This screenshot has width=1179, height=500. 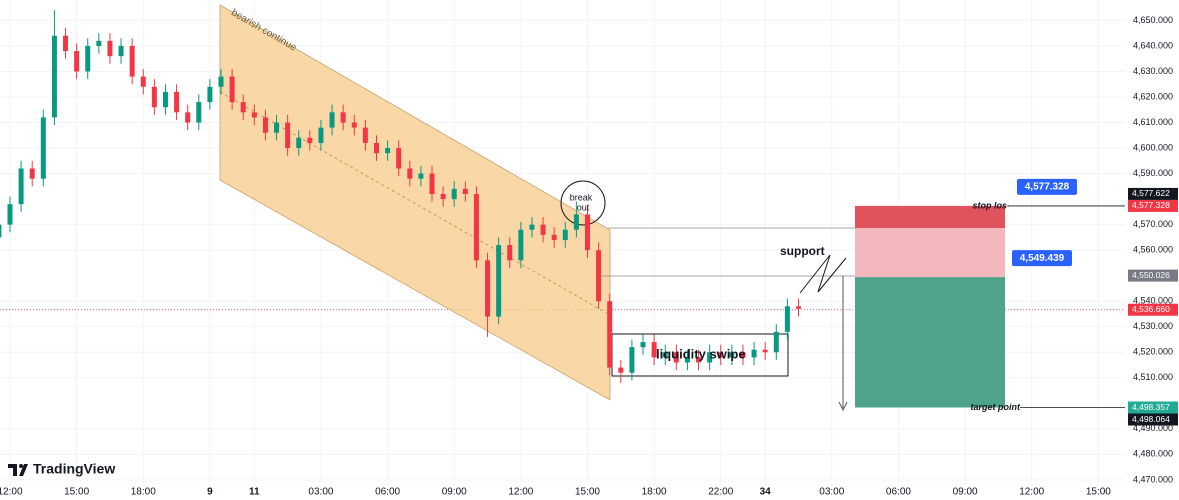 I want to click on annotation: out, so click(x=583, y=207).